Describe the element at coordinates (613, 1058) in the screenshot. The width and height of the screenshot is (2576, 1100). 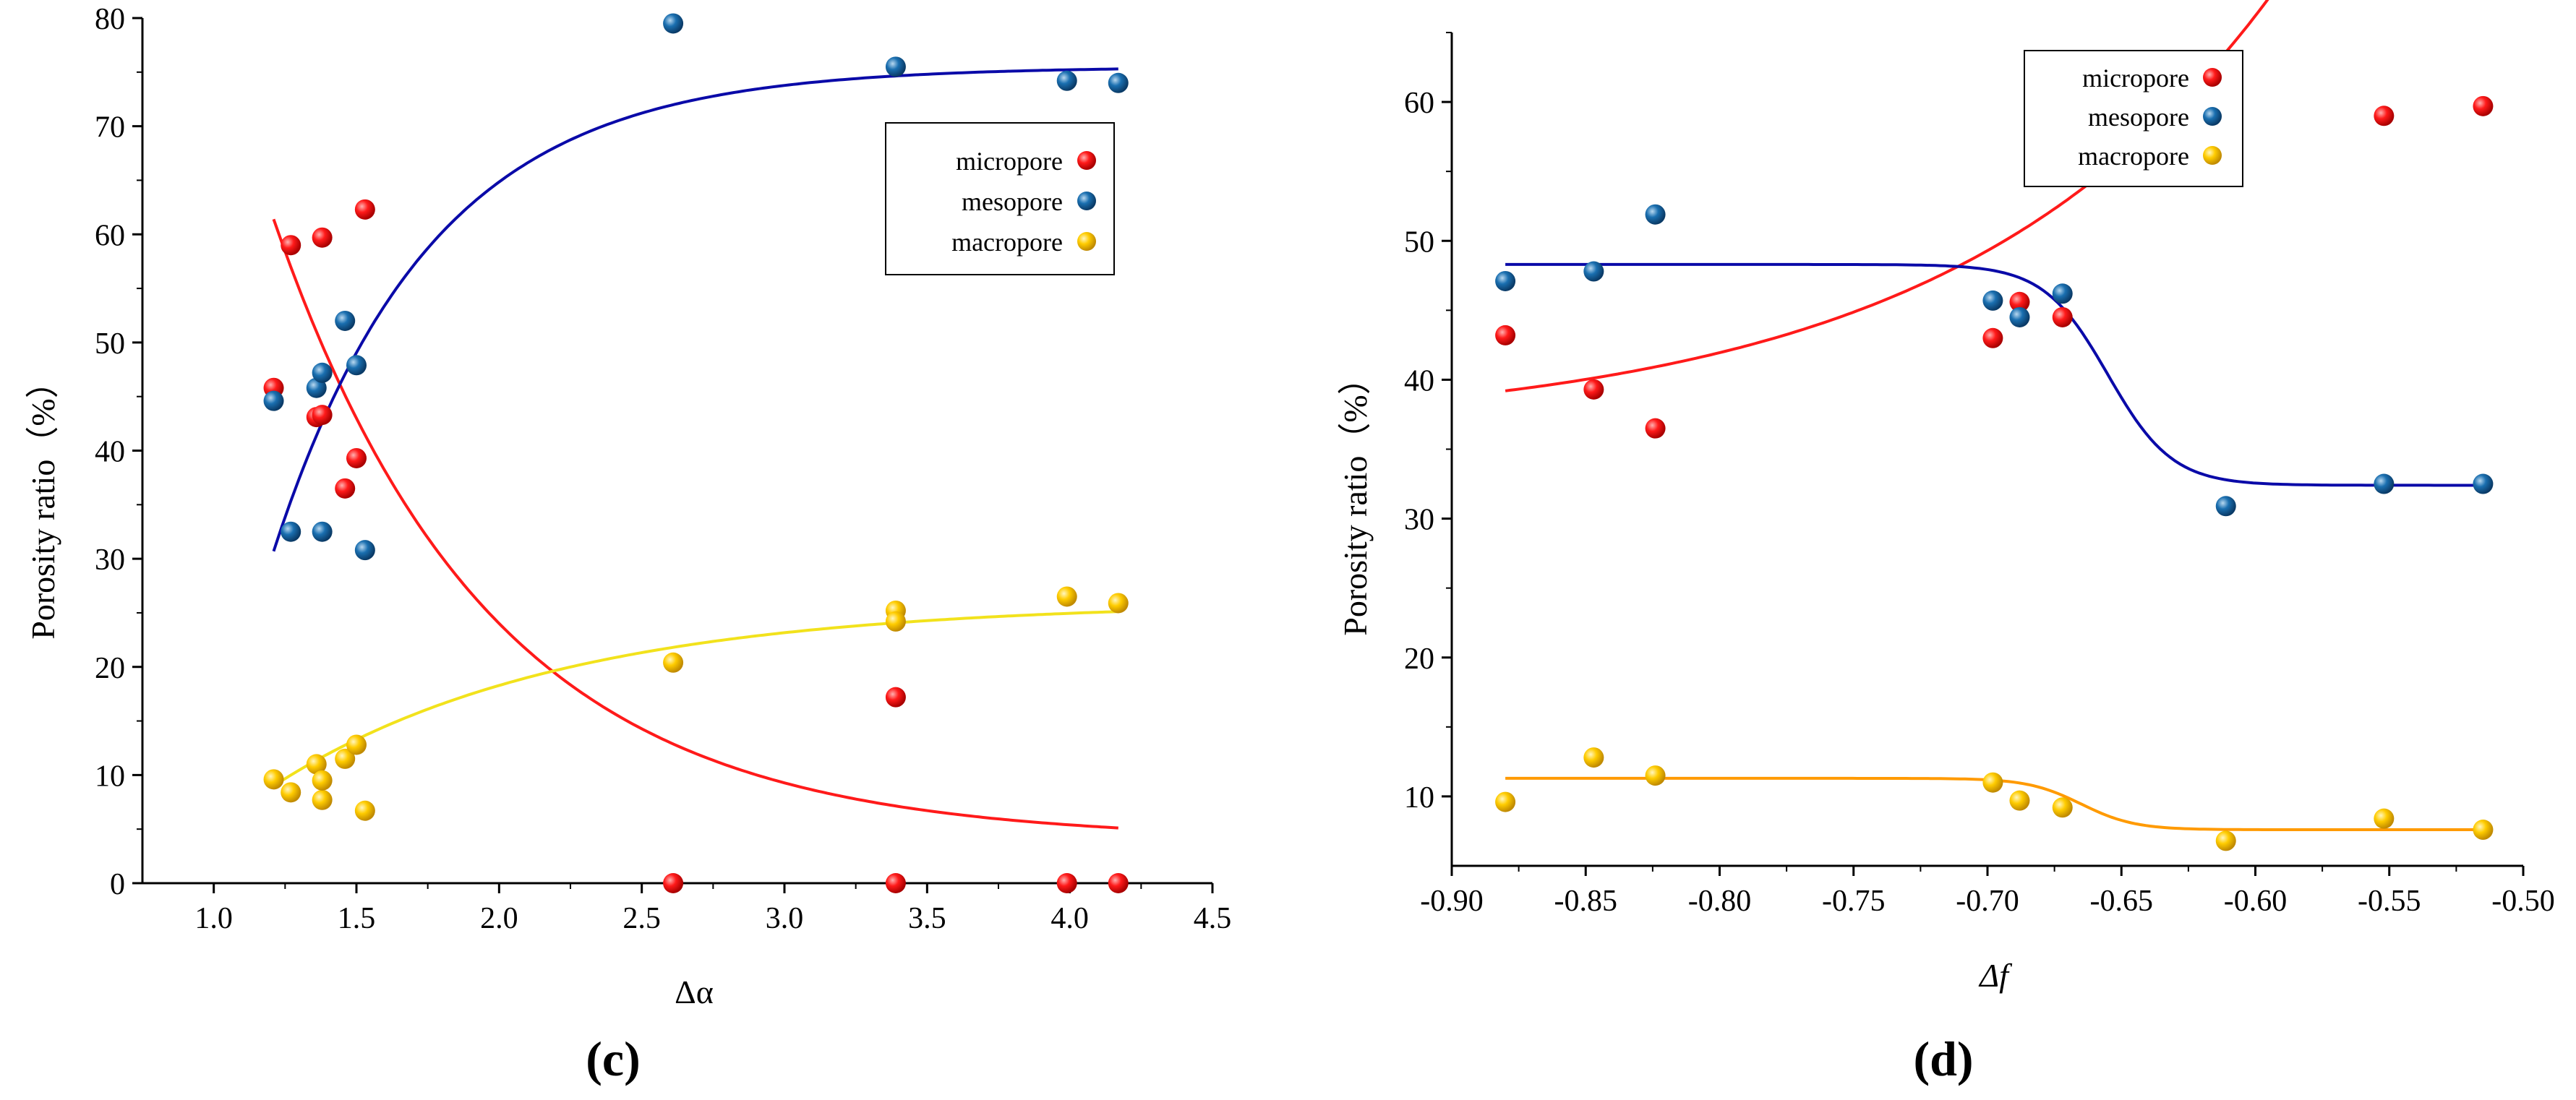
I see `panel-label-c: (c)` at that location.